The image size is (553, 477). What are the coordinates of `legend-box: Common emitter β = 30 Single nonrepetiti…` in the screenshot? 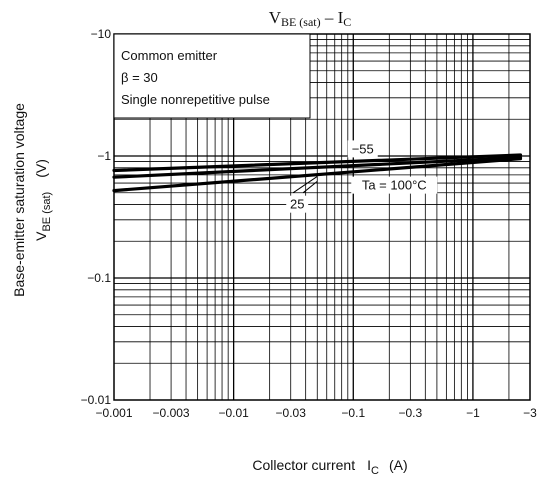 It's located at (212, 76).